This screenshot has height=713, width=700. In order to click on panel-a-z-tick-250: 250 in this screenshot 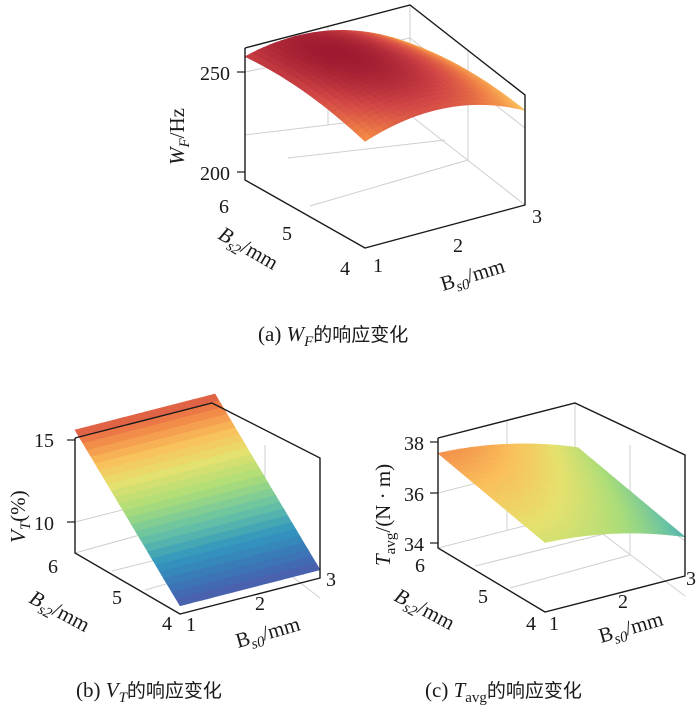, I will do `click(215, 74)`.